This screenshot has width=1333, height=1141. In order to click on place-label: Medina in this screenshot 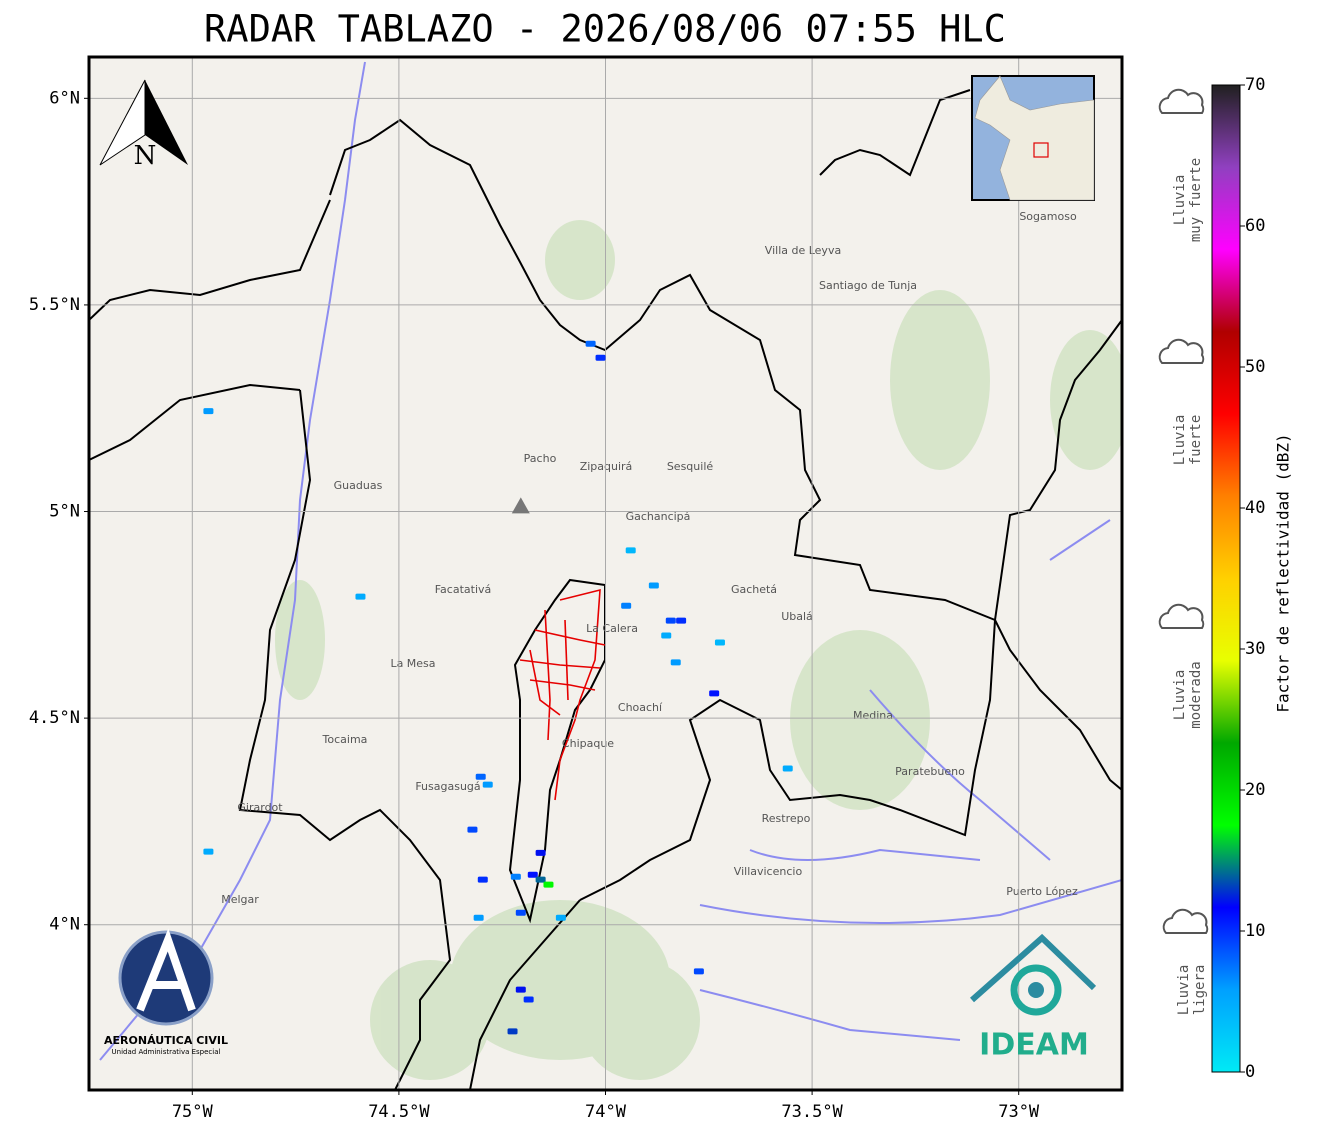, I will do `click(873, 715)`.